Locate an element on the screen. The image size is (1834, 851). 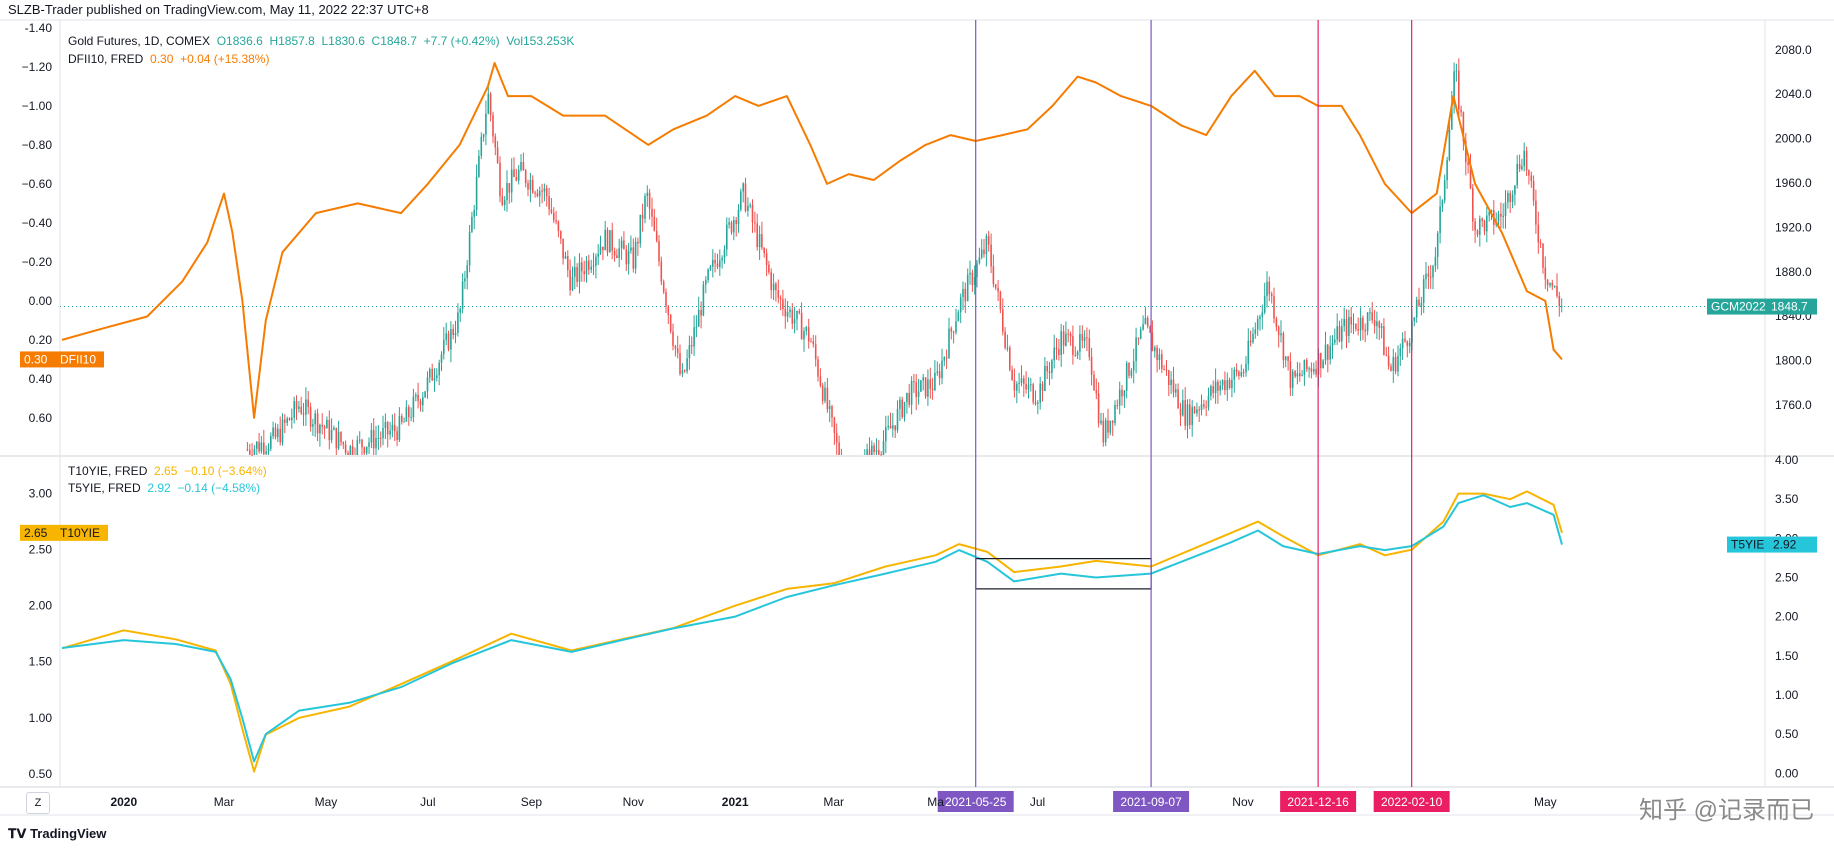
marker-label-bg is located at coordinates (1151, 801).